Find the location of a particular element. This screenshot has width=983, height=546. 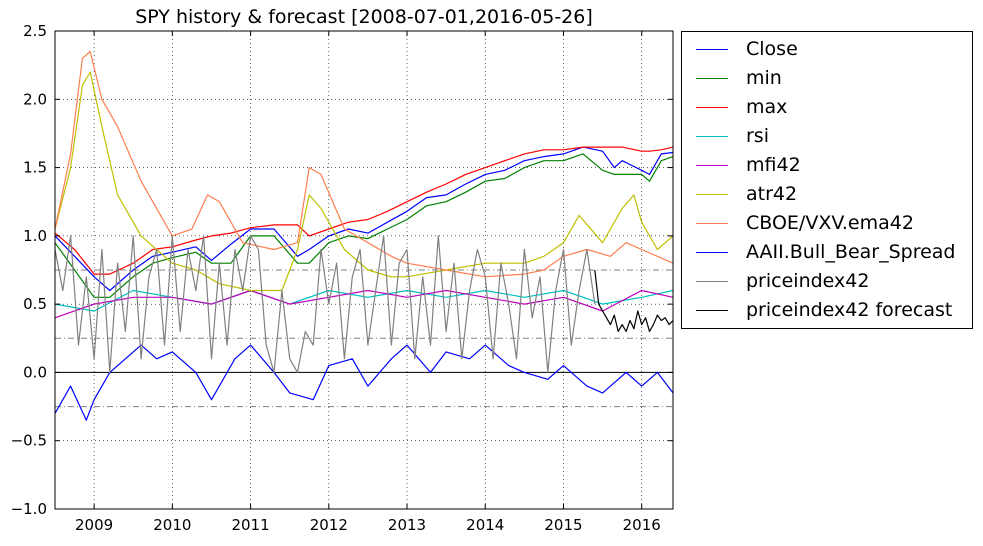

x-tick-label: 2014 is located at coordinates (485, 525).